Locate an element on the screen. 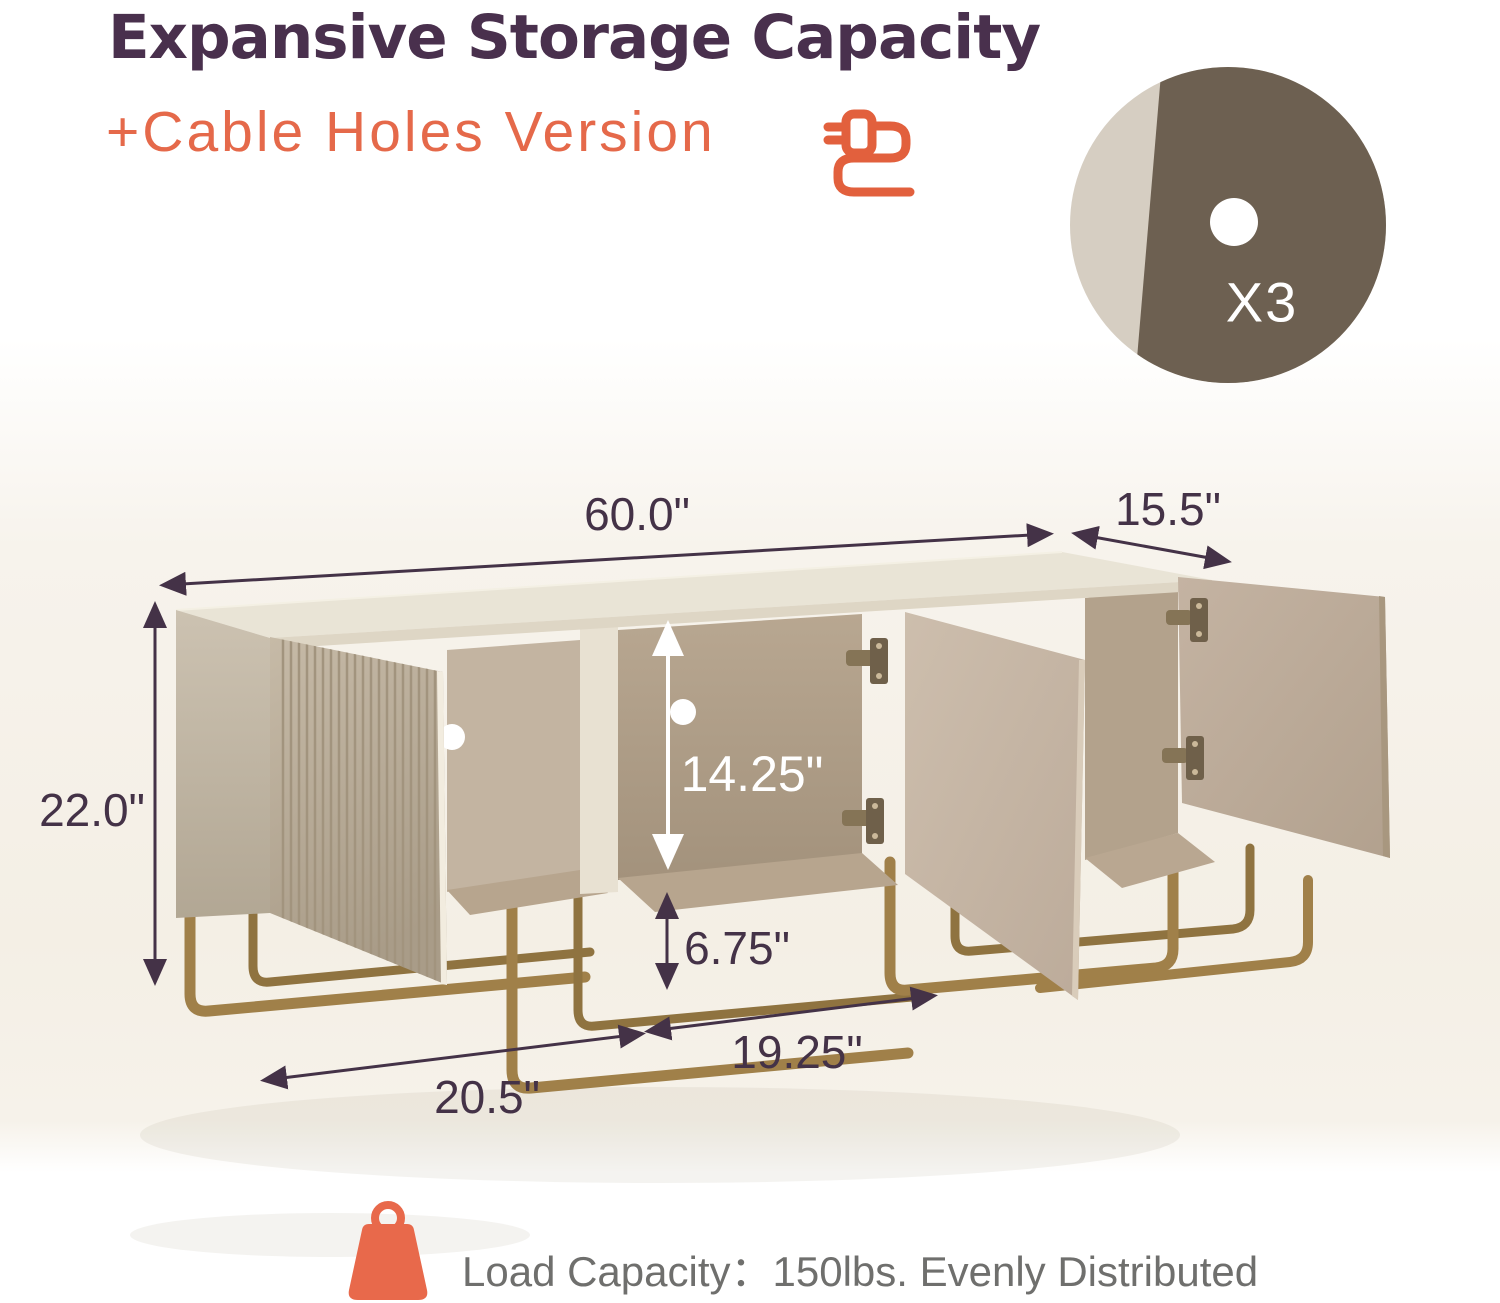 The image size is (1500, 1303). door-right is located at coordinates (1284, 717).